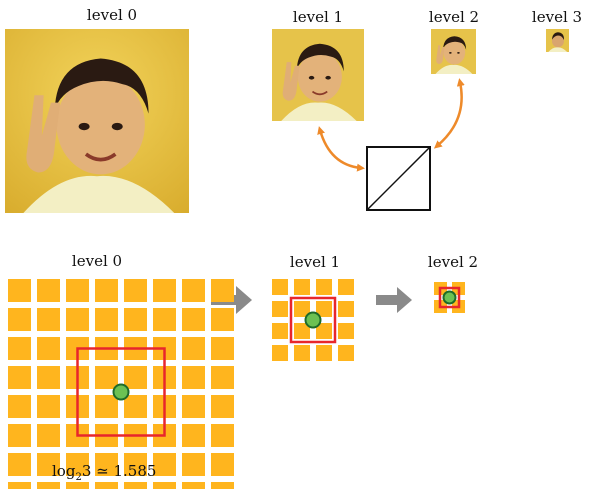 This screenshot has height=489, width=591. I want to click on grid-level-0-label: level 0, so click(97, 261).